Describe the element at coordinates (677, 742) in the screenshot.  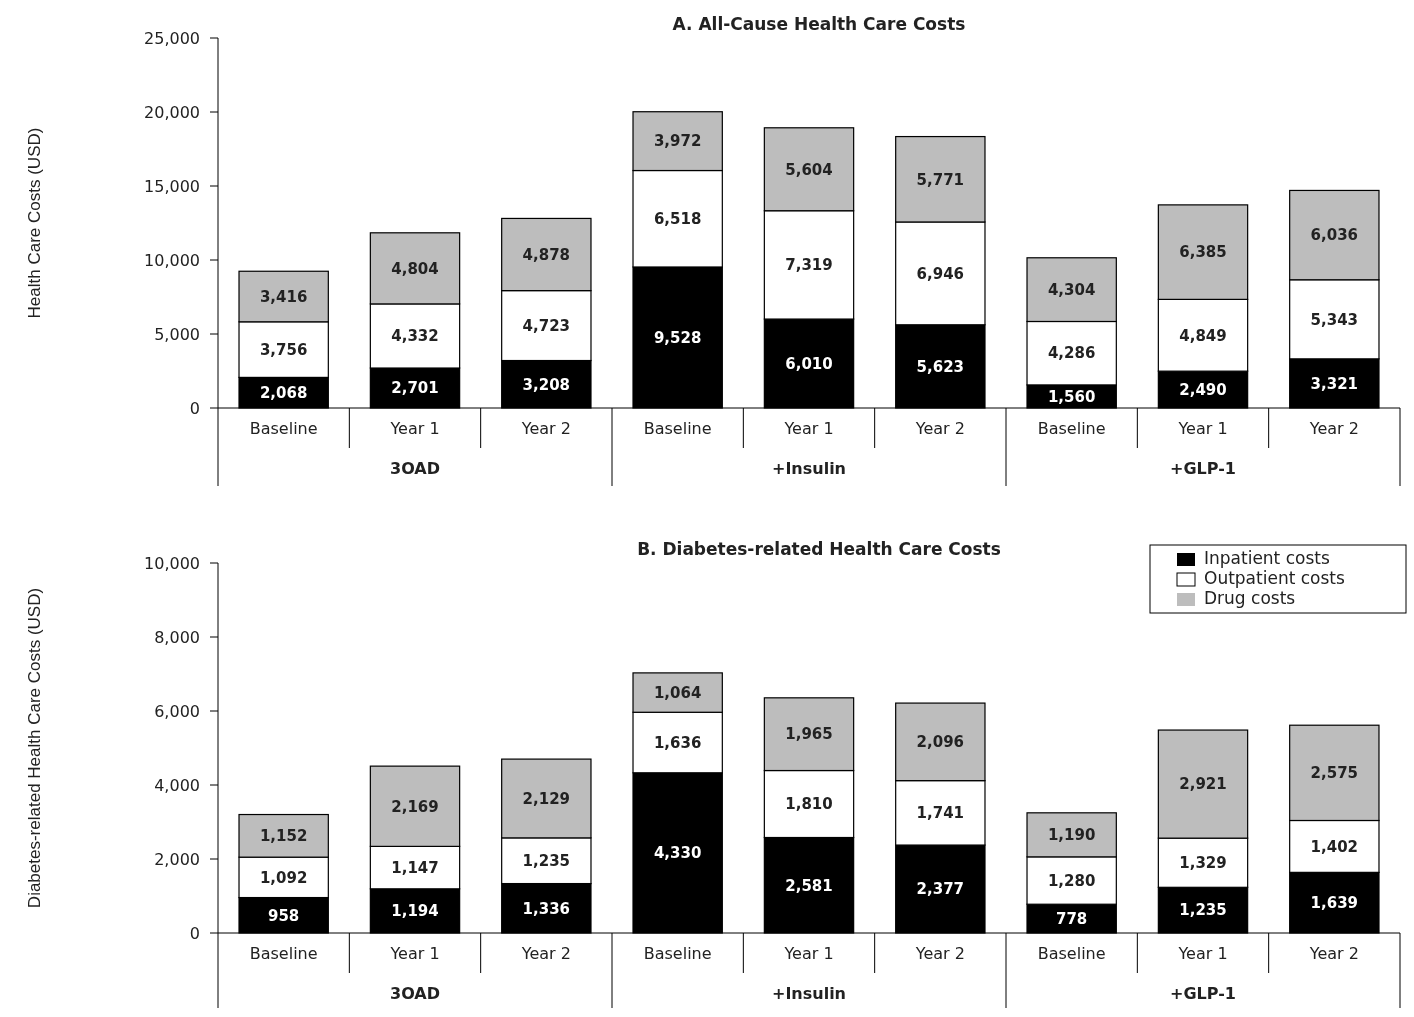
I see `data-label: 1,636` at that location.